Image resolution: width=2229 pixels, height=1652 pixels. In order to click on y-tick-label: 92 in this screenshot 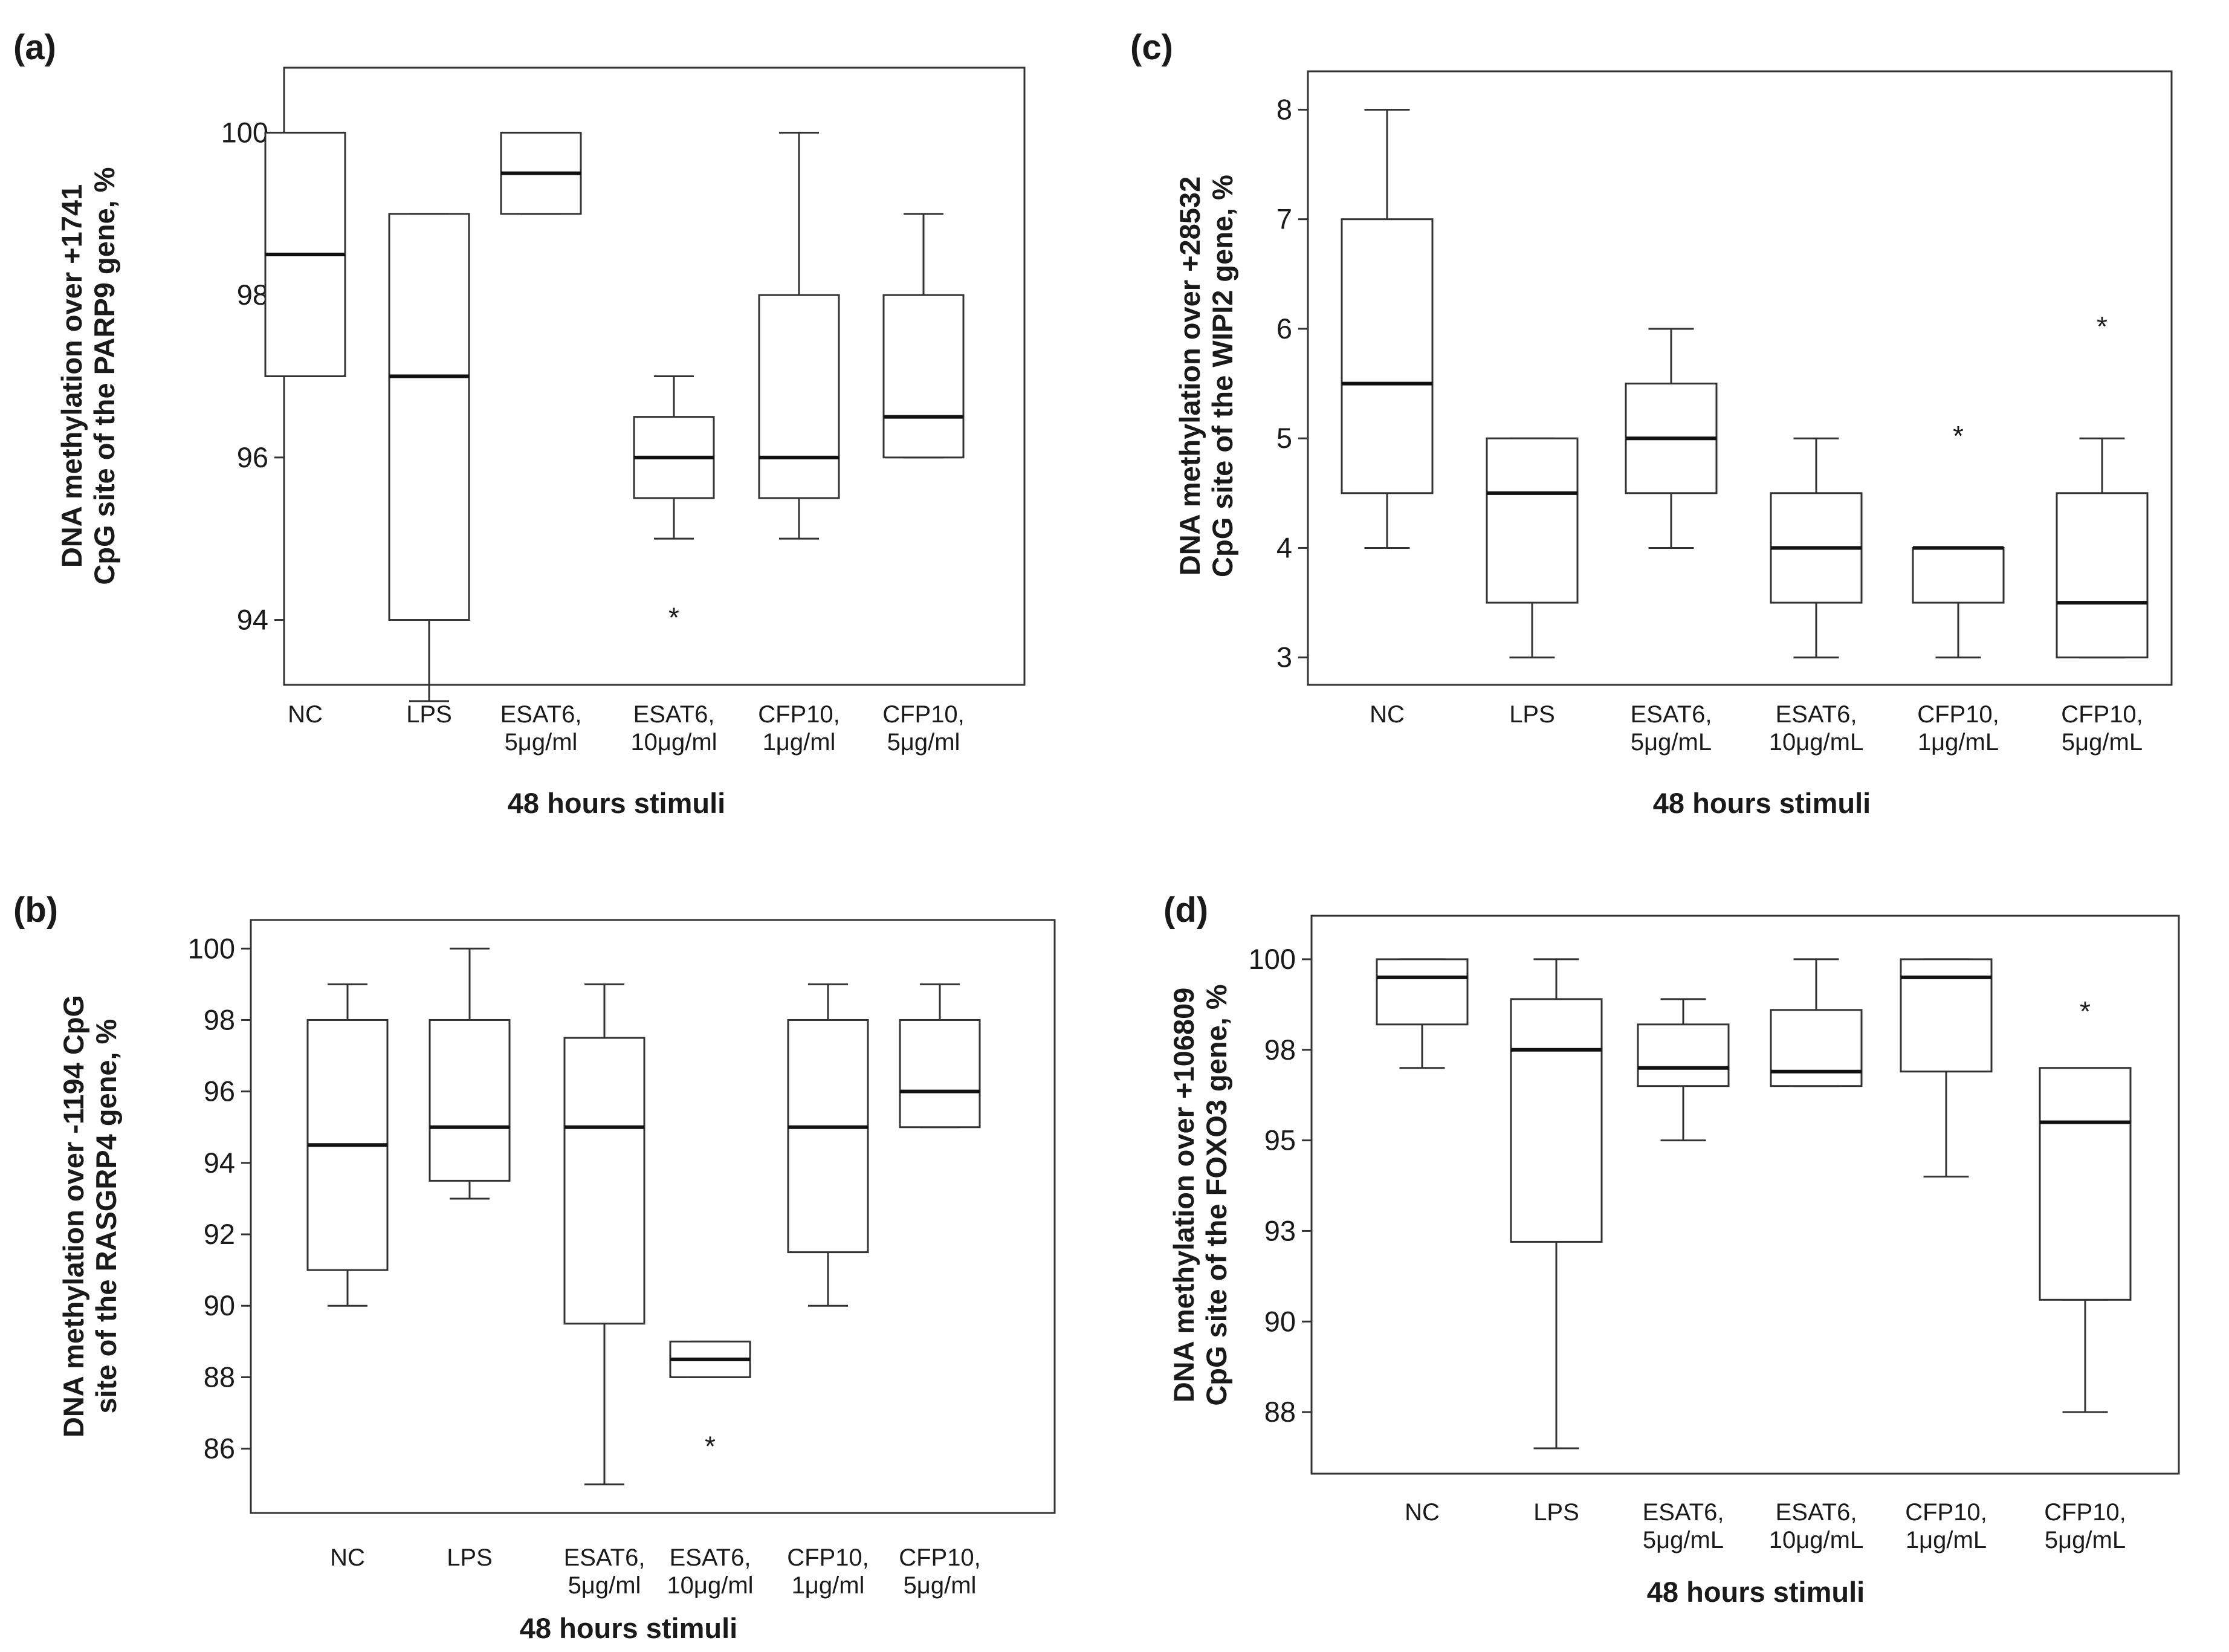, I will do `click(219, 1234)`.